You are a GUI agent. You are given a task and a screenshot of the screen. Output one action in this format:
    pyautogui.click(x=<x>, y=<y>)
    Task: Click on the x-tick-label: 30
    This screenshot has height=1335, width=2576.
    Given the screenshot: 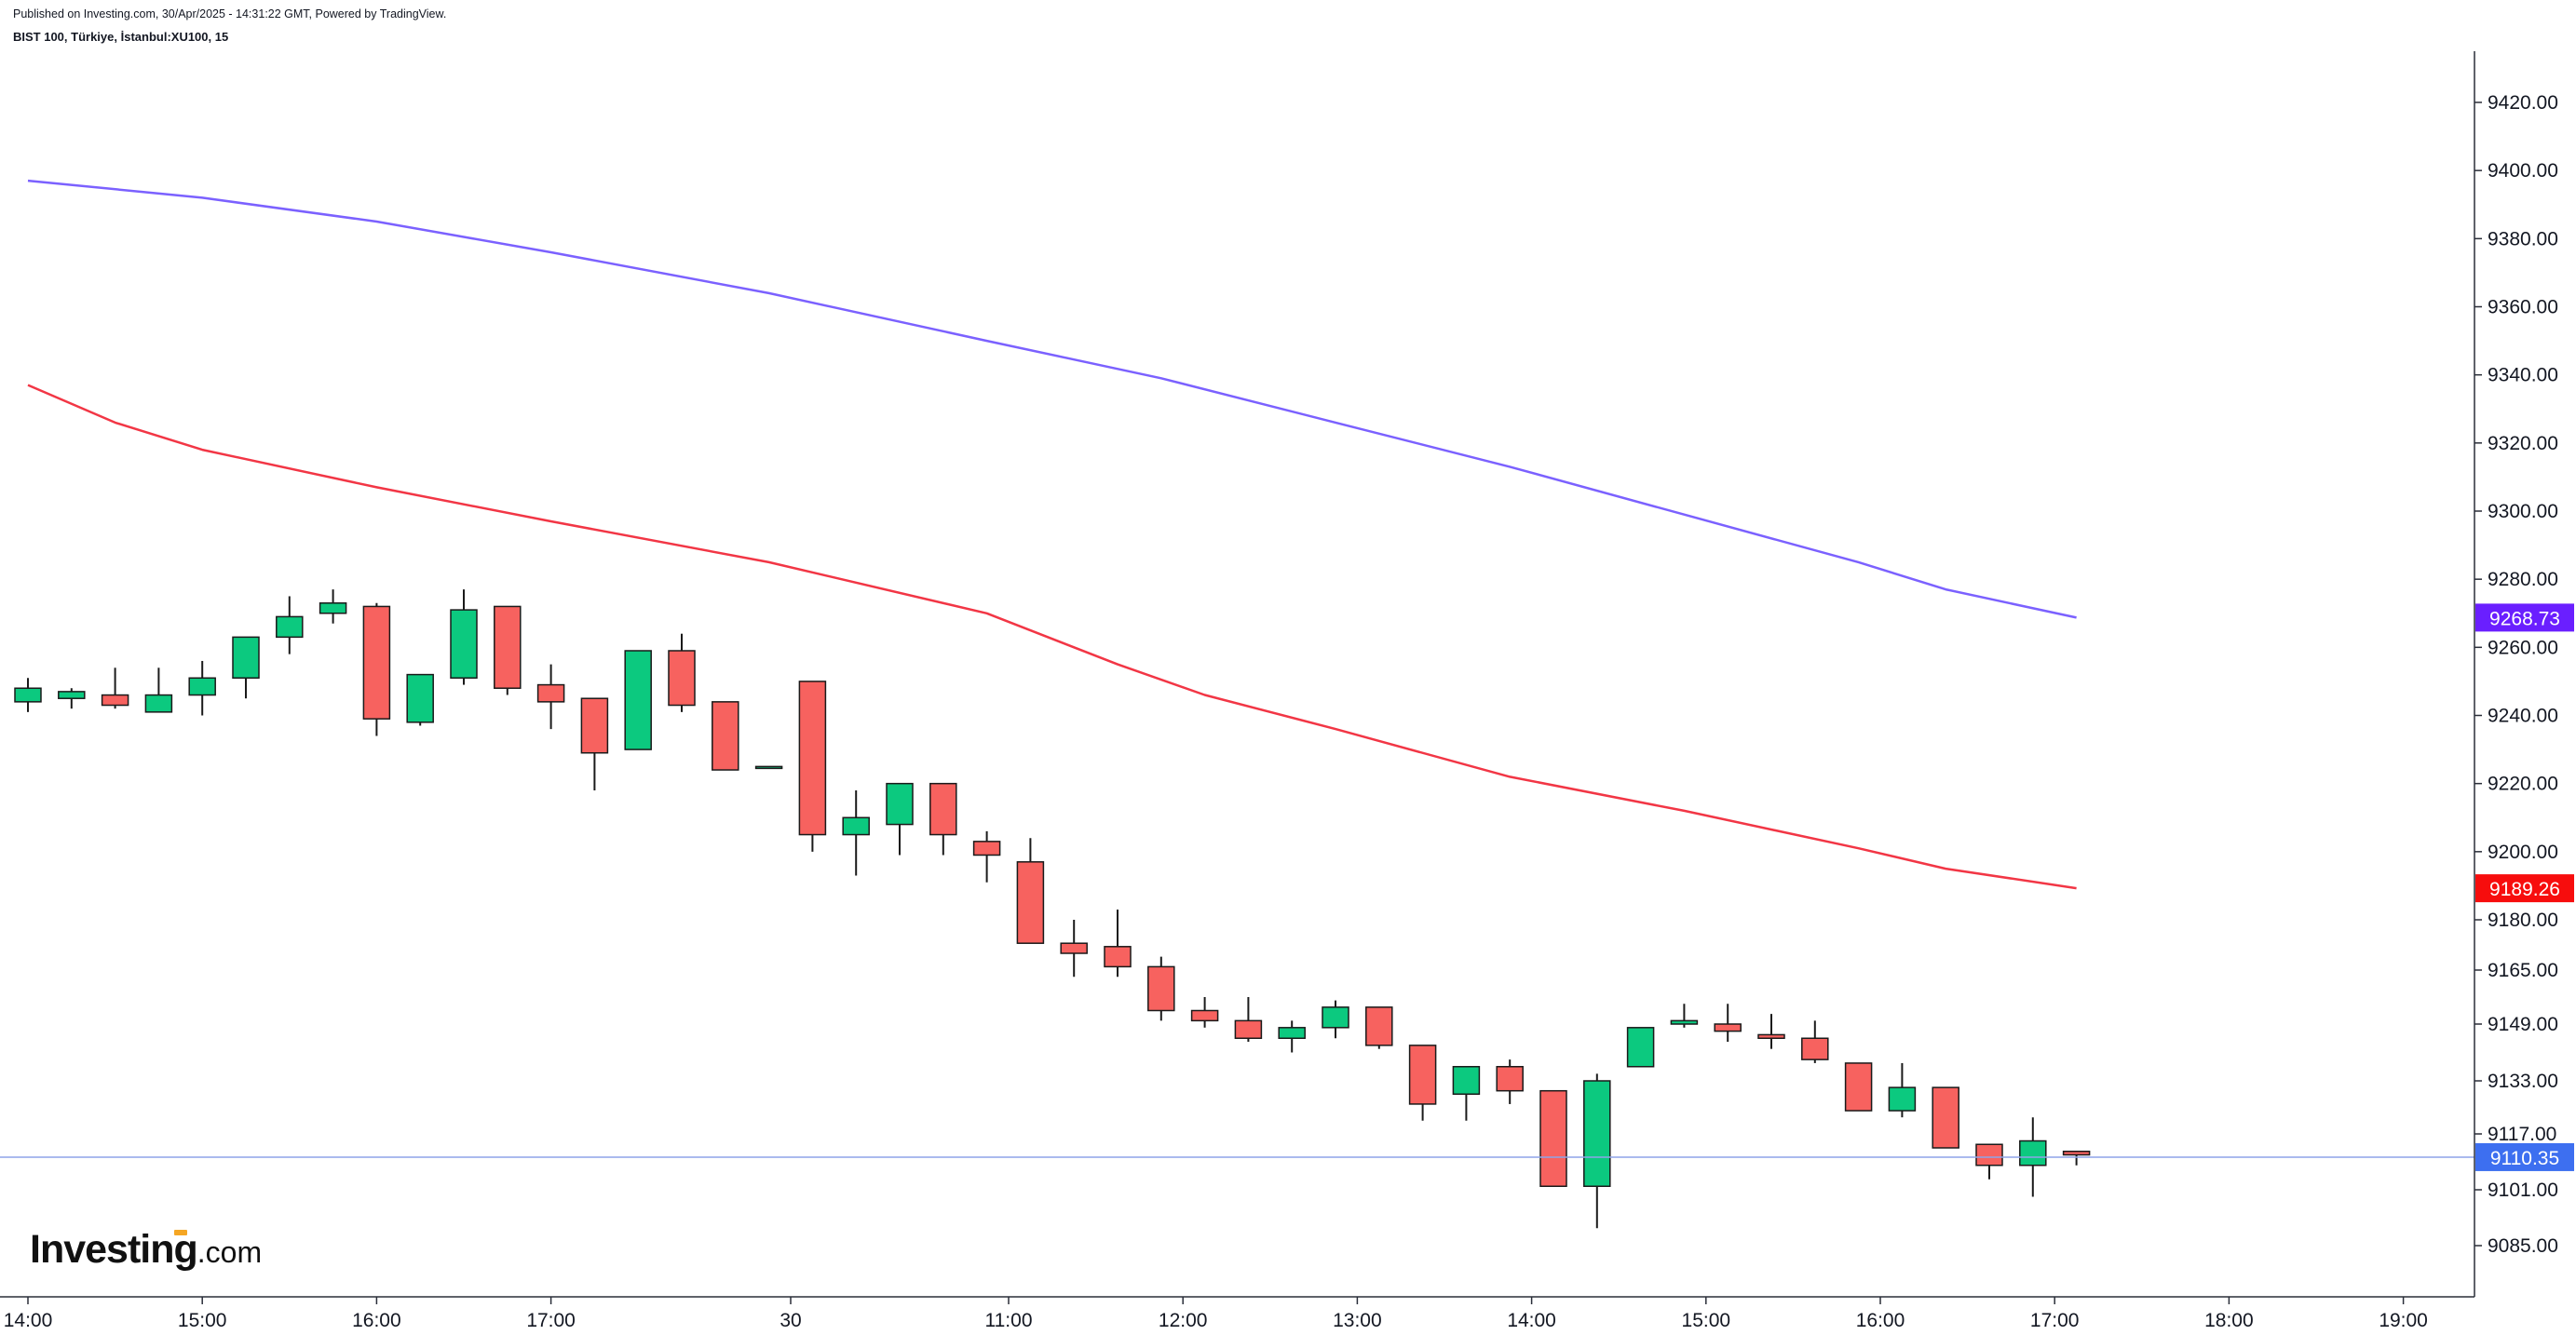 What is the action you would take?
    pyautogui.click(x=790, y=1320)
    